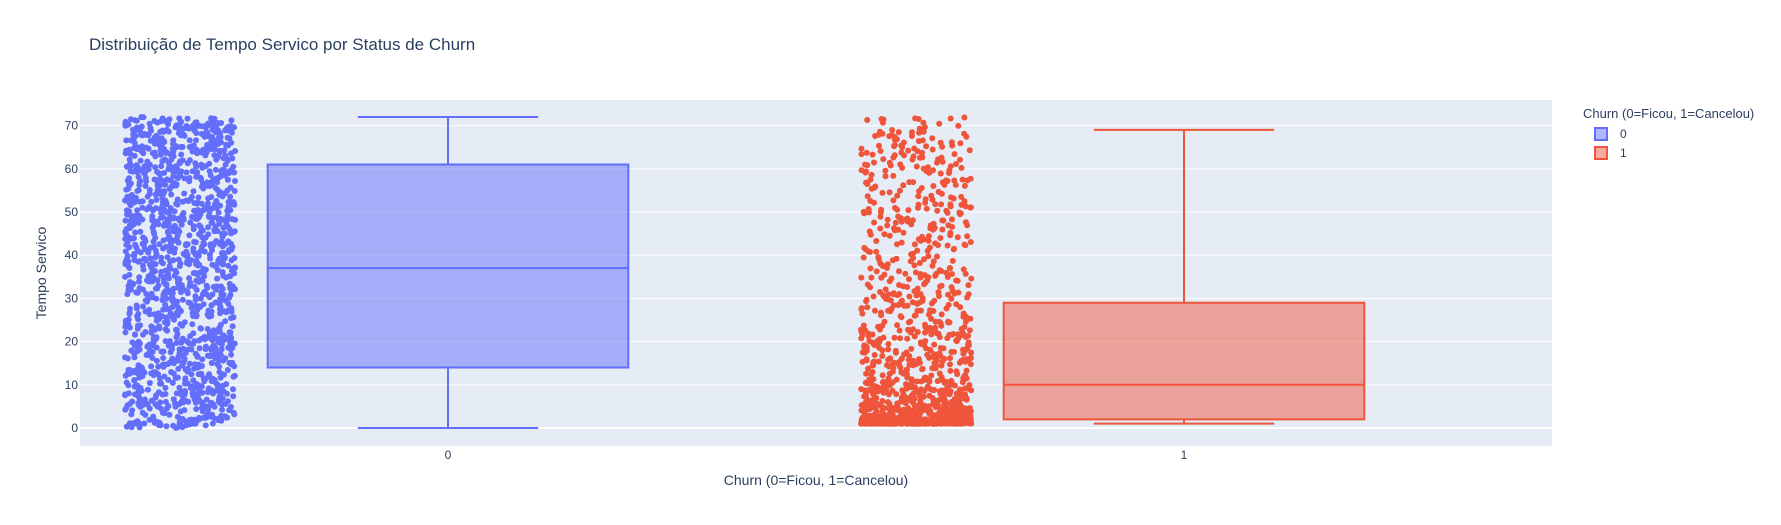  I want to click on y-tick-labels: 0 10 20 30 40 50 60 70, so click(72, 277).